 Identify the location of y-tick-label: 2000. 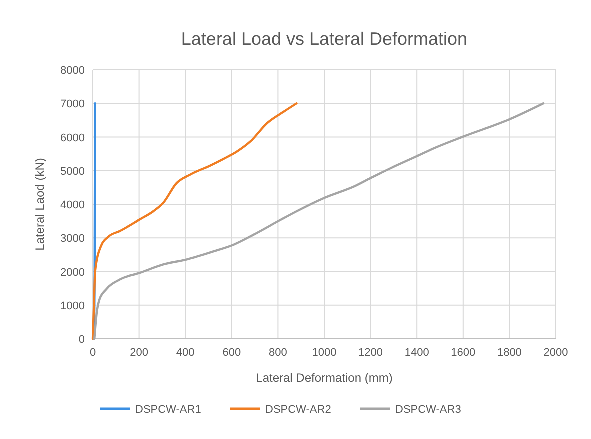
(72, 272).